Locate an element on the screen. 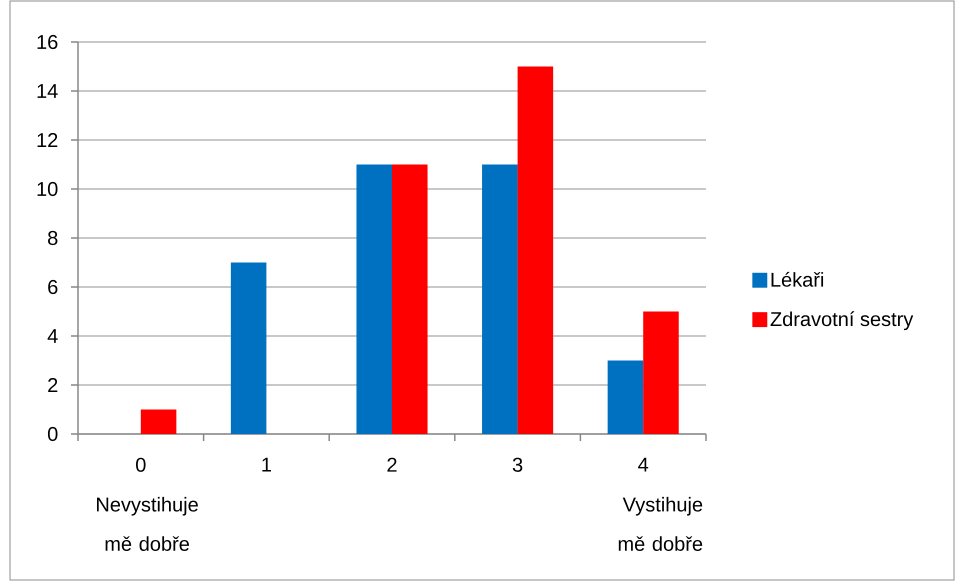  y-tick-label: 10 is located at coordinates (48, 189).